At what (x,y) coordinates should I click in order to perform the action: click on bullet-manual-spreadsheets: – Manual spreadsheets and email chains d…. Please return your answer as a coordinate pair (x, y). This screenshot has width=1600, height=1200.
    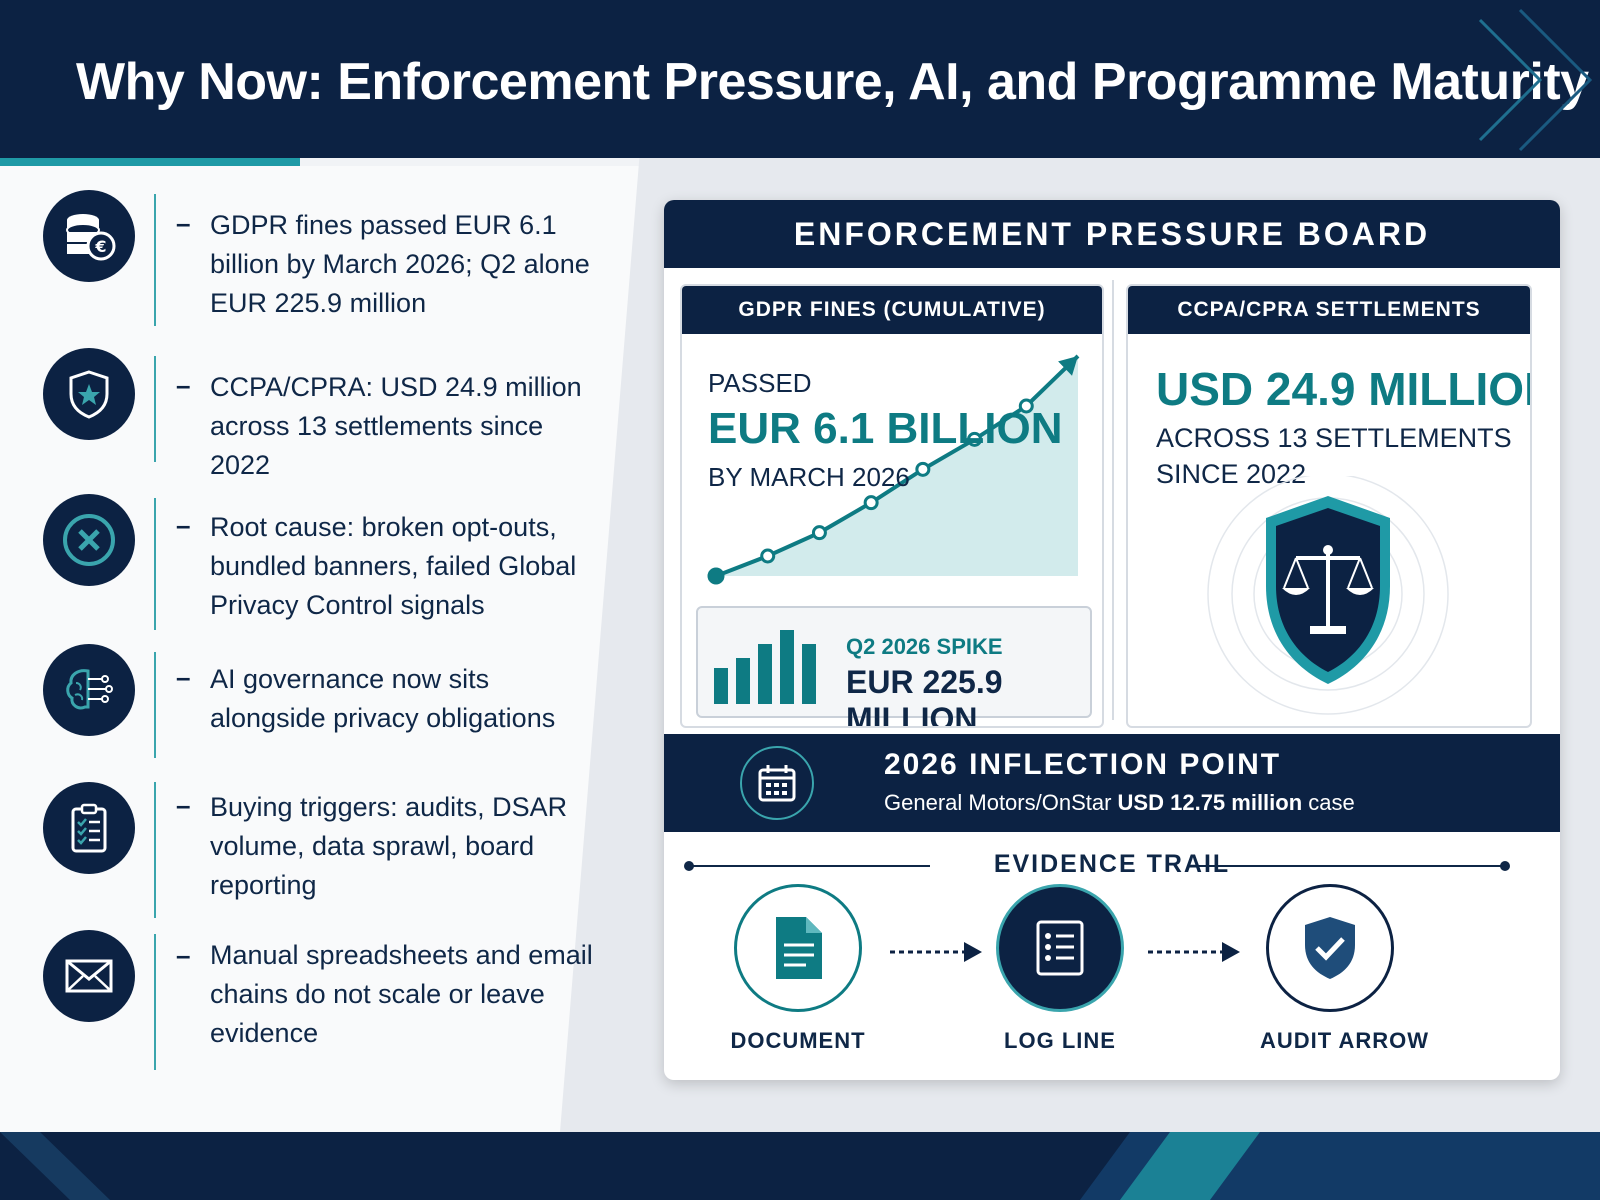
    Looking at the image, I should click on (310, 1000).